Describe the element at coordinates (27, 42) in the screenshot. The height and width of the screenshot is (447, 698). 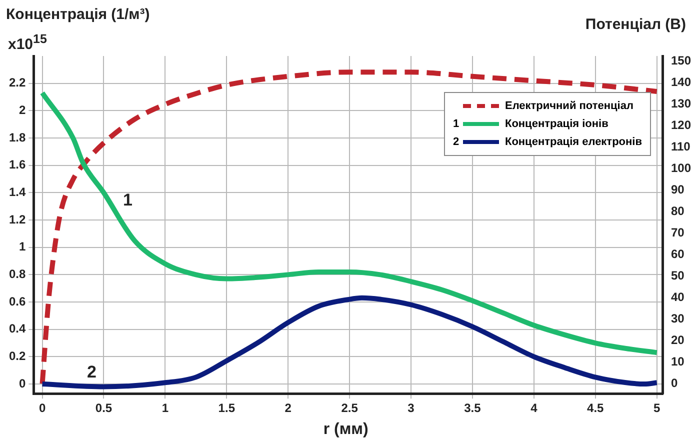
I see `text: x10$^{15}$` at that location.